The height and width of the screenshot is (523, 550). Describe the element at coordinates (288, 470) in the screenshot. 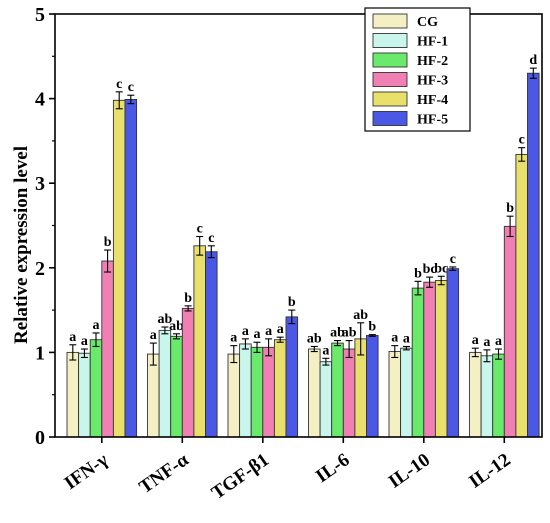

I see `x-axis-category-labels: IFN-γ TNF-α TGF-β1 IL-6 IL-10 IL-12` at that location.